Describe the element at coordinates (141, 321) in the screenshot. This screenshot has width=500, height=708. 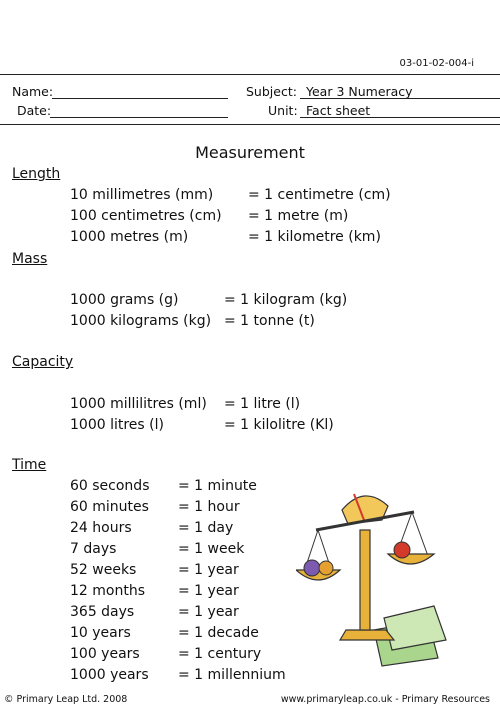
I see `mass-row-left: 1000 kilograms (kg)` at that location.